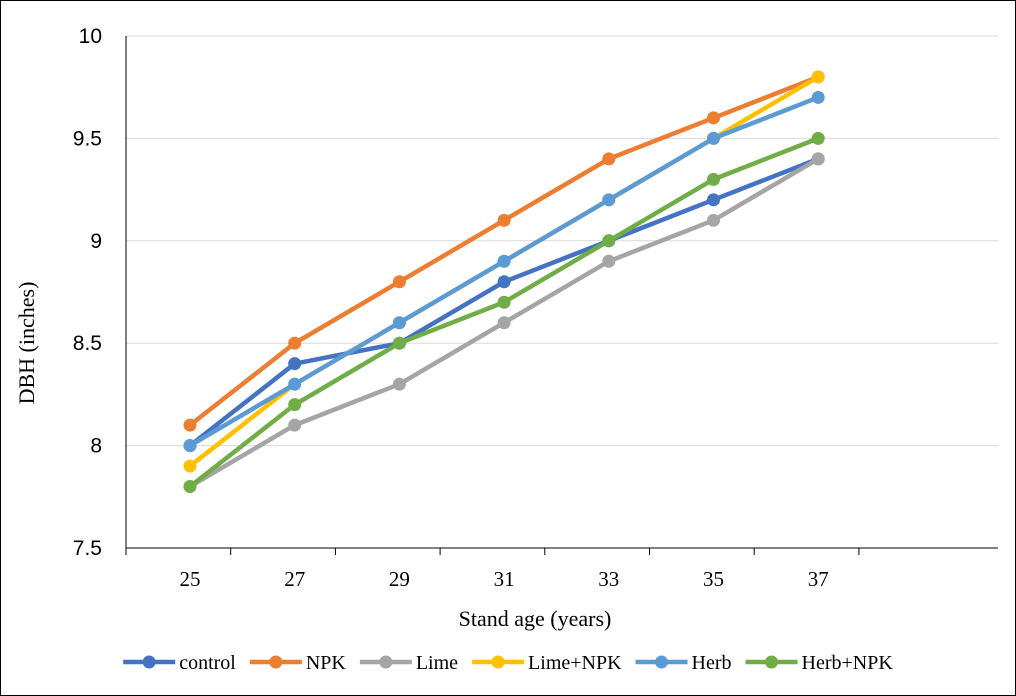 This screenshot has height=696, width=1016. What do you see at coordinates (190, 579) in the screenshot?
I see `x-tick-label: 25` at bounding box center [190, 579].